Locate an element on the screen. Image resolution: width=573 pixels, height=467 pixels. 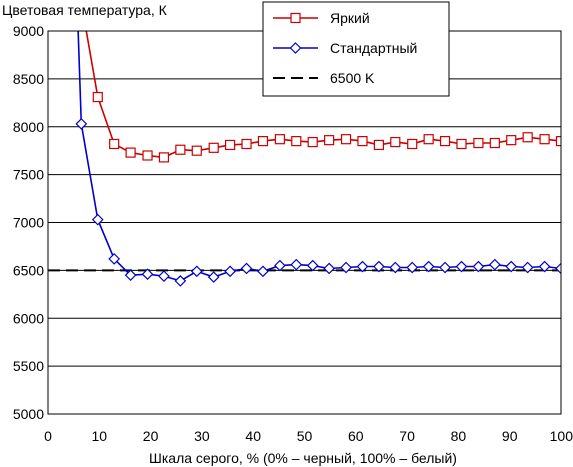
legend-label: Яркий is located at coordinates (350, 18).